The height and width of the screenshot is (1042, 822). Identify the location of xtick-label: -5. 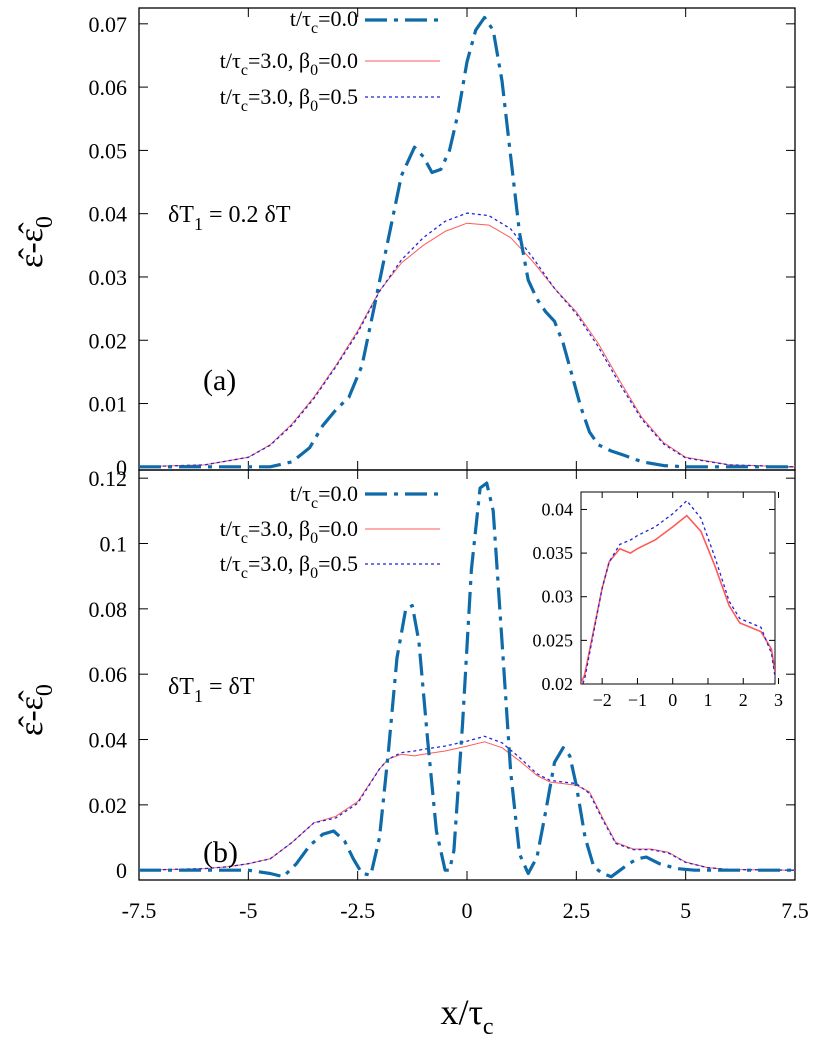
(248, 910).